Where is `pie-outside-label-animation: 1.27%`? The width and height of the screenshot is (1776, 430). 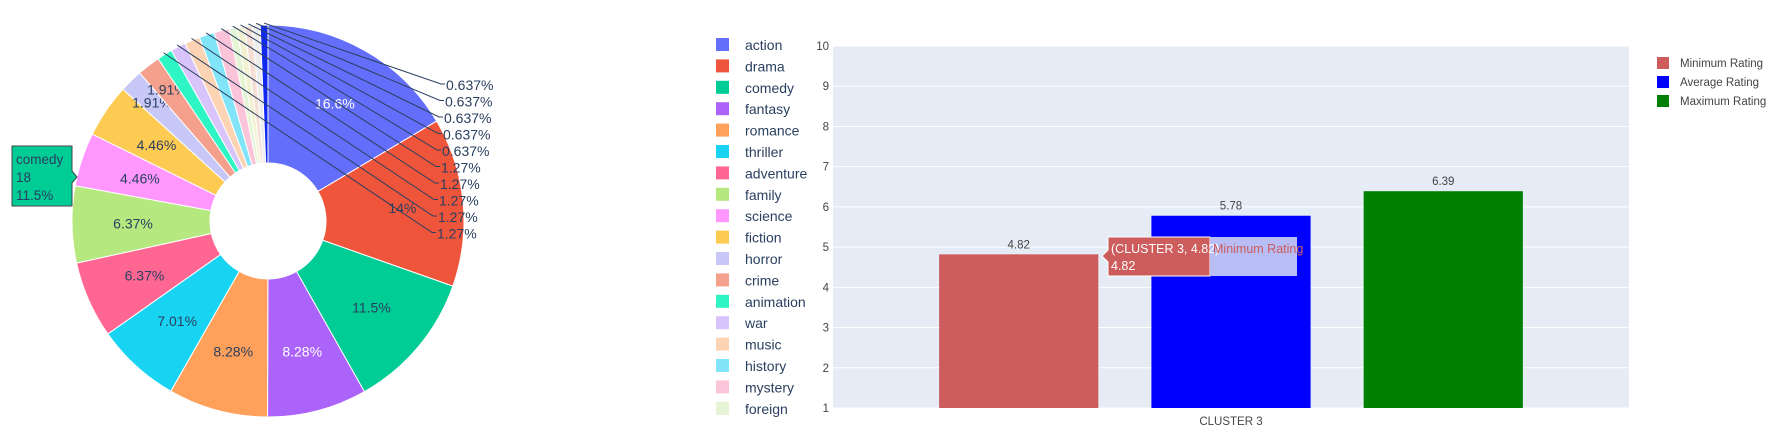
pie-outside-label-animation: 1.27% is located at coordinates (457, 234).